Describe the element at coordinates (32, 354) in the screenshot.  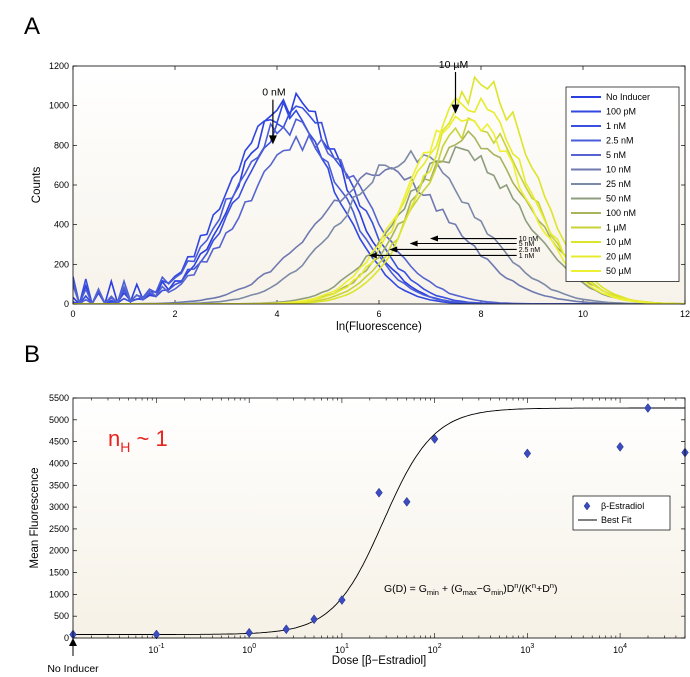
I see `panel-label-b: B` at that location.